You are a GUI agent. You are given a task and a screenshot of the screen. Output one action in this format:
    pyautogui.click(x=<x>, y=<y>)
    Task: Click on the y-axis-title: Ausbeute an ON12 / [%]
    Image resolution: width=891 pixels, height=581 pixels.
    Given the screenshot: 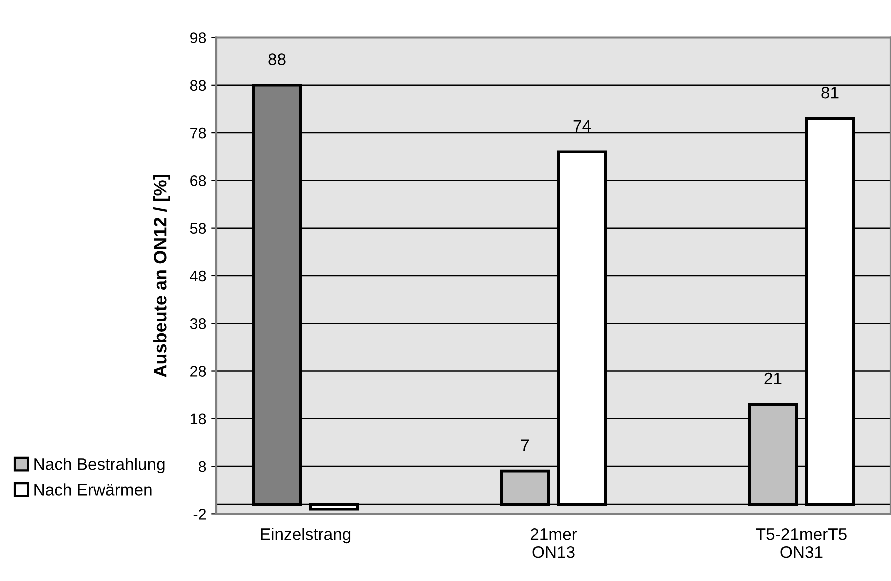 What is the action you would take?
    pyautogui.click(x=162, y=276)
    